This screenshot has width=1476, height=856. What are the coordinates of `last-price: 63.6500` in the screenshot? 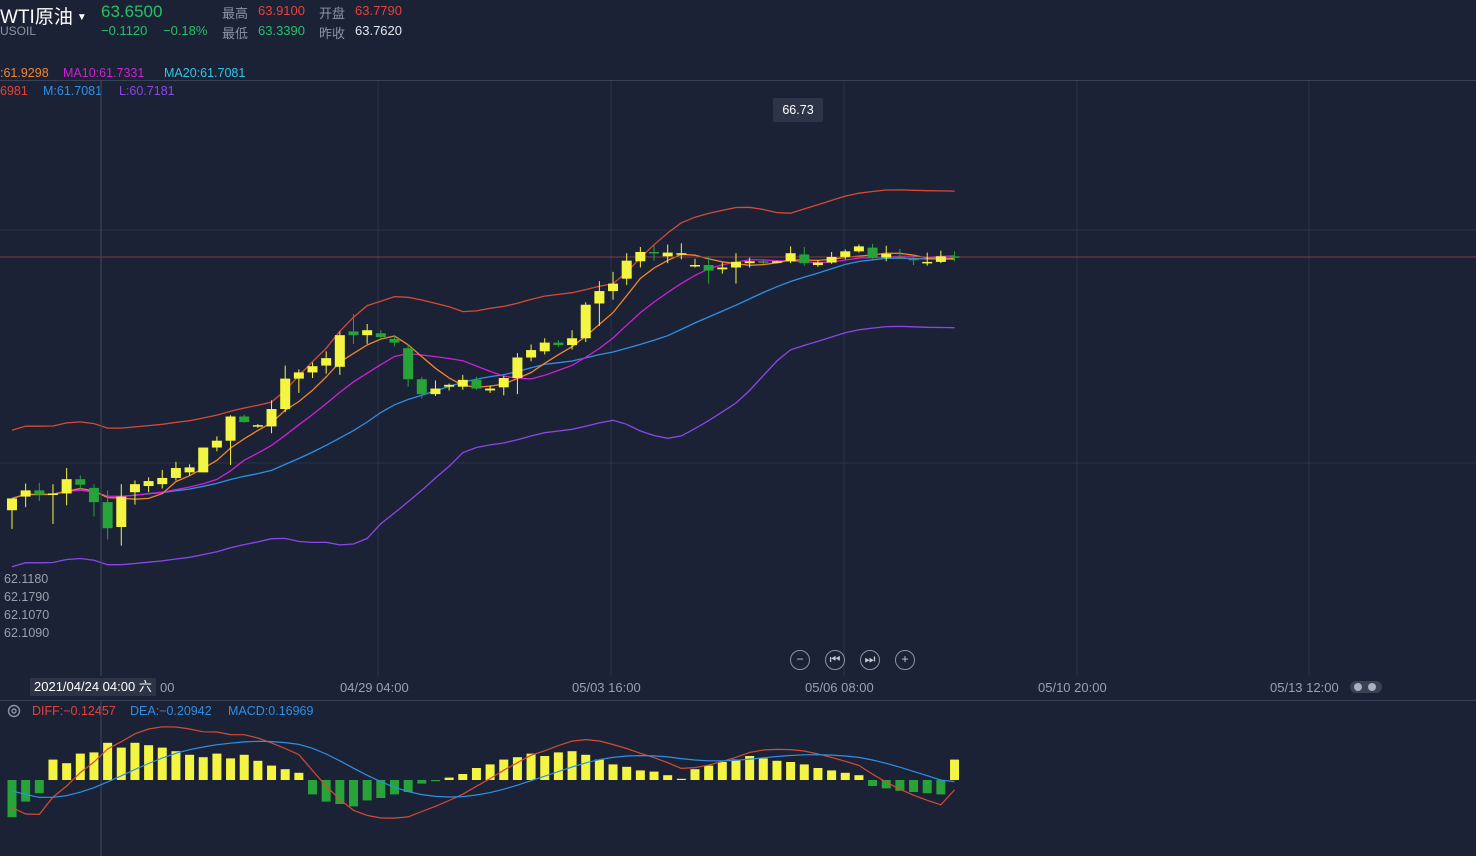 It's located at (132, 11).